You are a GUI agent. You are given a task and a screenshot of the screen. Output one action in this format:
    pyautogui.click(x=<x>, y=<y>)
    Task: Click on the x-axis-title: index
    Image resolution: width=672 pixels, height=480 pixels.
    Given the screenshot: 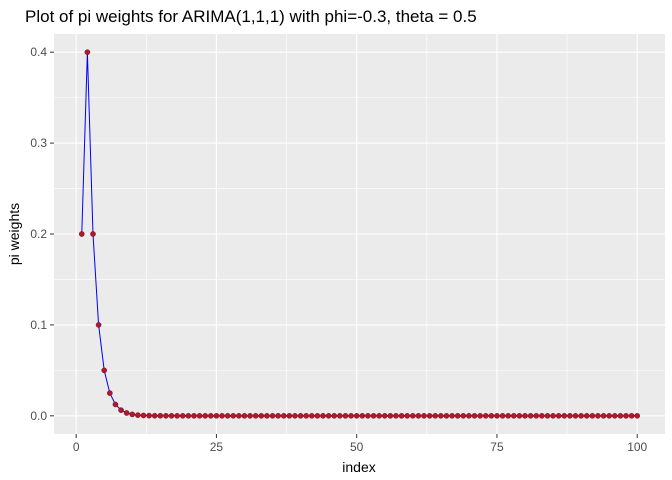 What is the action you would take?
    pyautogui.click(x=358, y=467)
    